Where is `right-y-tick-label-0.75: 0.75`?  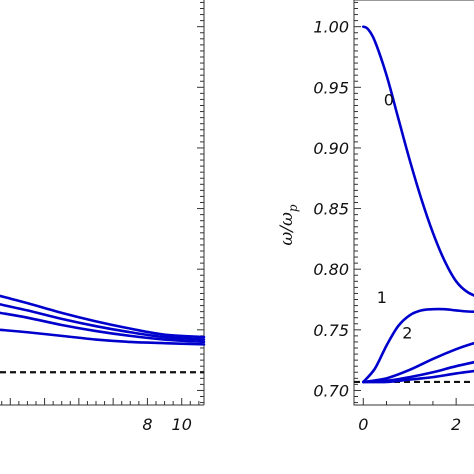 right-y-tick-label-0.75: 0.75 is located at coordinates (331, 330).